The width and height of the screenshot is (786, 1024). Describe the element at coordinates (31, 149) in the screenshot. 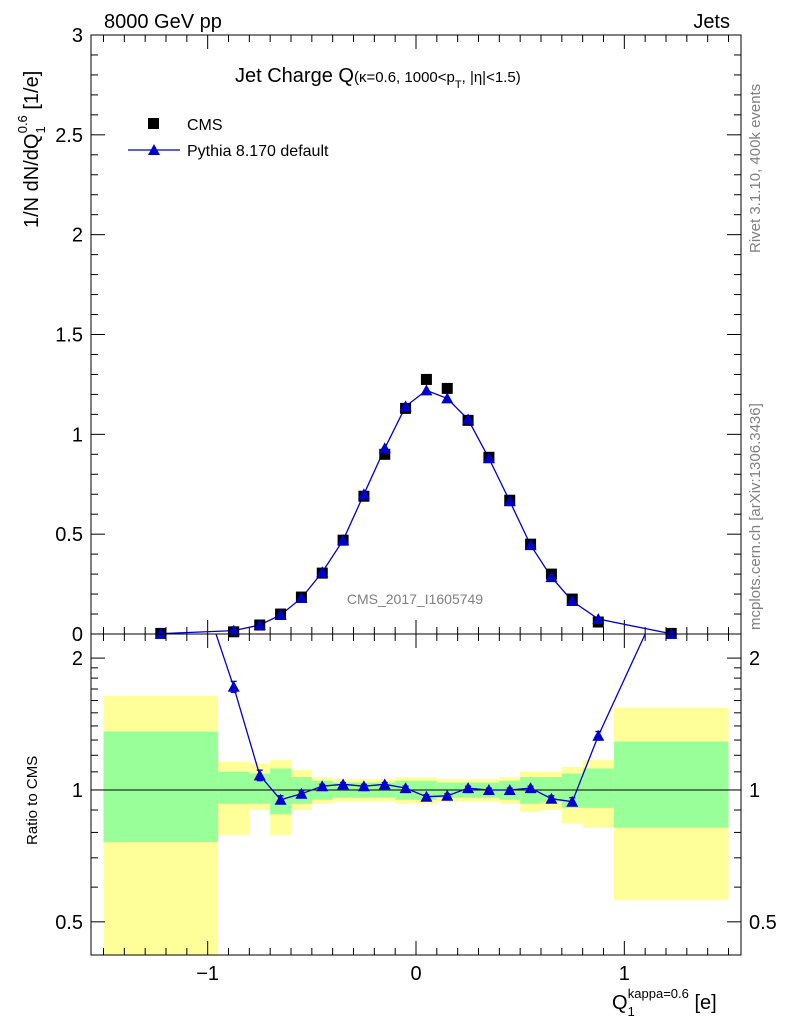

I see `main-ylabel: 1/N dN/dQ10.6 [1/e]` at that location.